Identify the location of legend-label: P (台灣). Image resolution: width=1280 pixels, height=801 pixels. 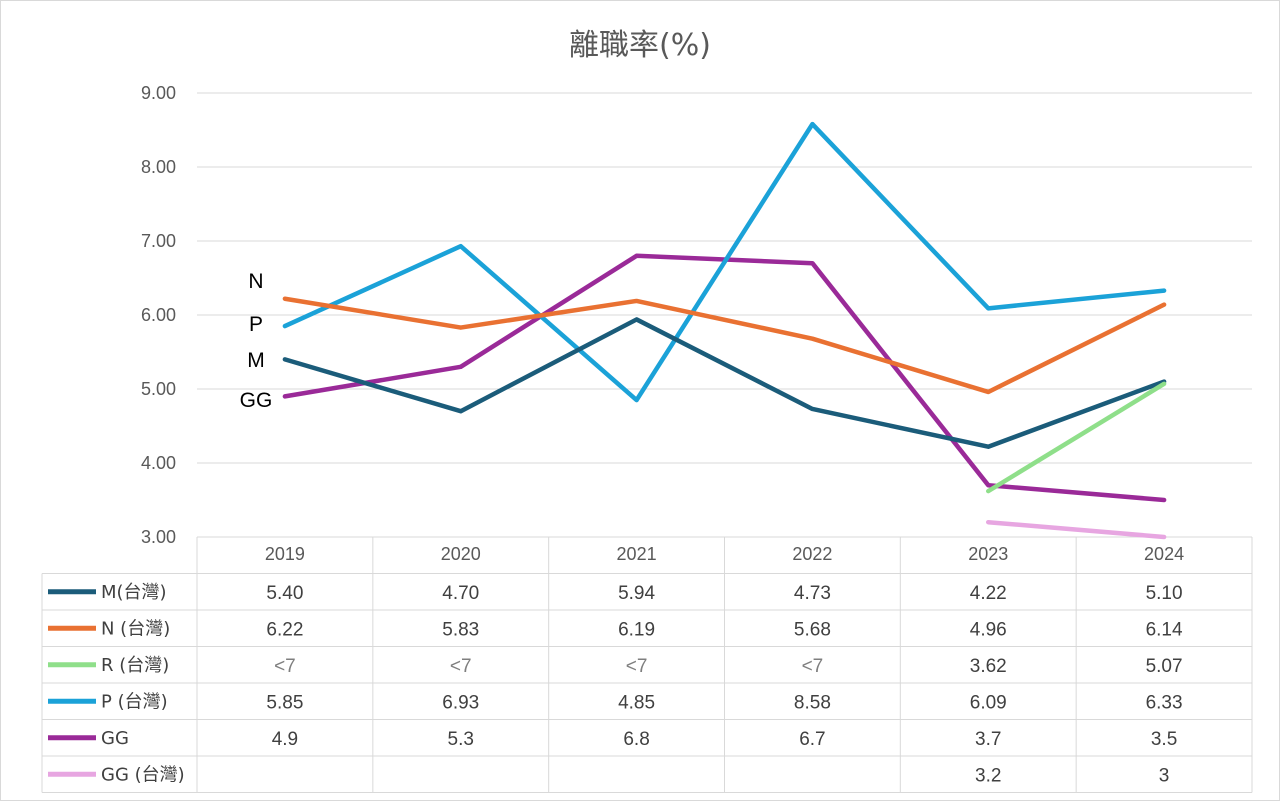
(134, 701).